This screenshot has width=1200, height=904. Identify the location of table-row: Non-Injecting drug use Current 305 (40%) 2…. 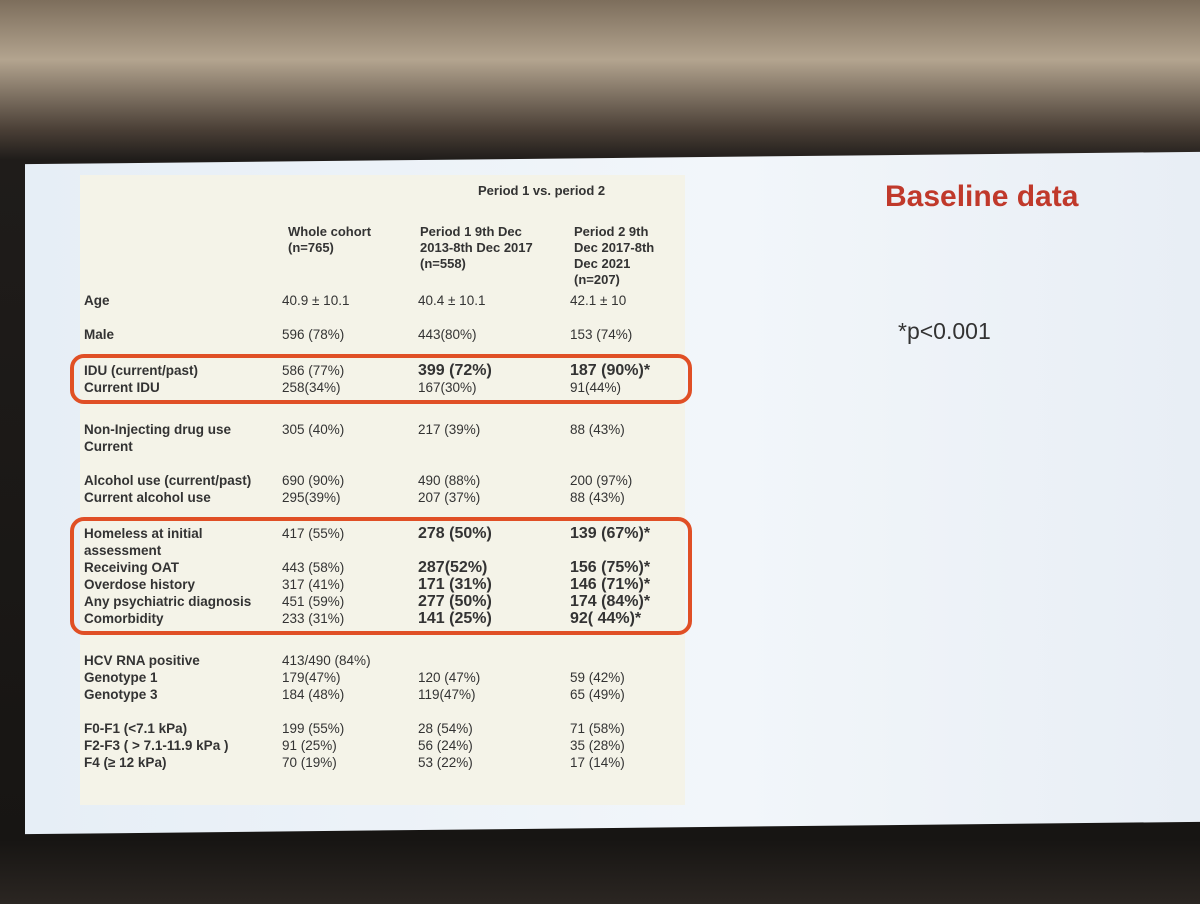
(384, 438).